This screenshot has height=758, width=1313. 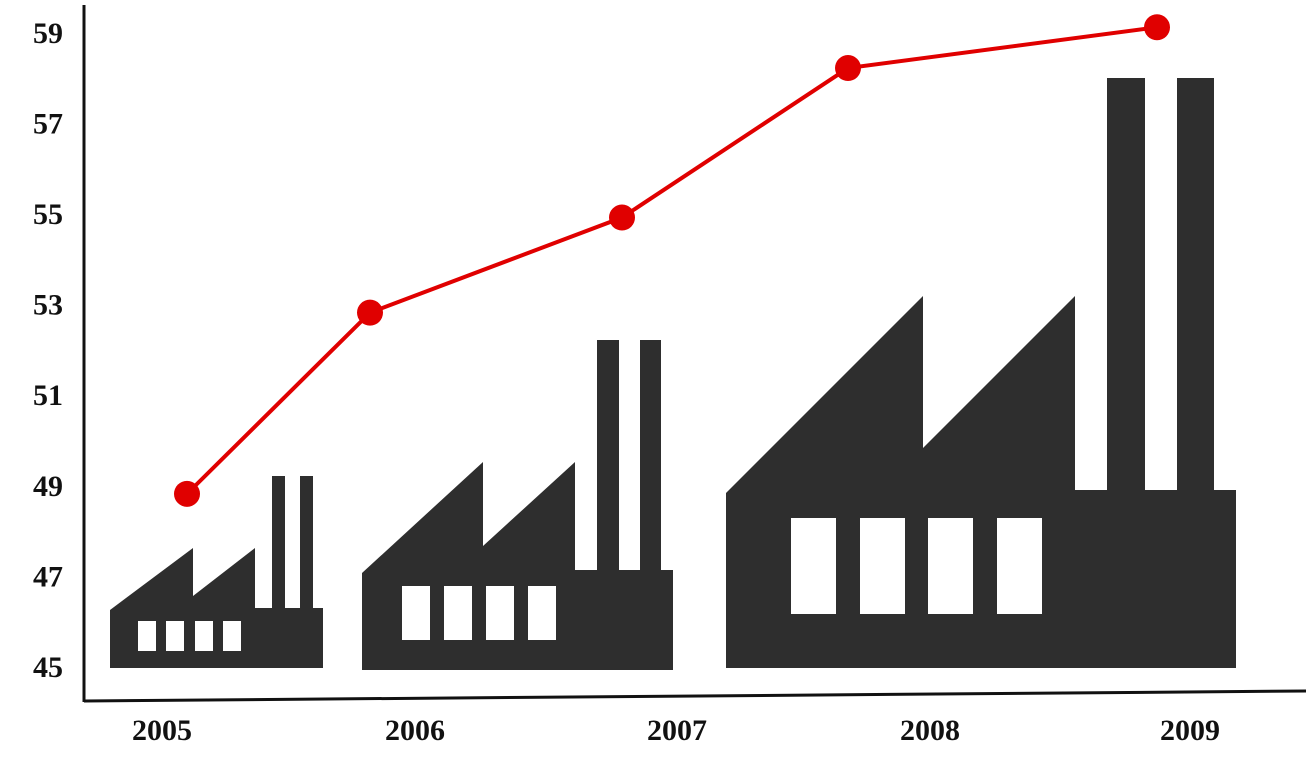 What do you see at coordinates (48, 305) in the screenshot?
I see `y-tick-label: 53` at bounding box center [48, 305].